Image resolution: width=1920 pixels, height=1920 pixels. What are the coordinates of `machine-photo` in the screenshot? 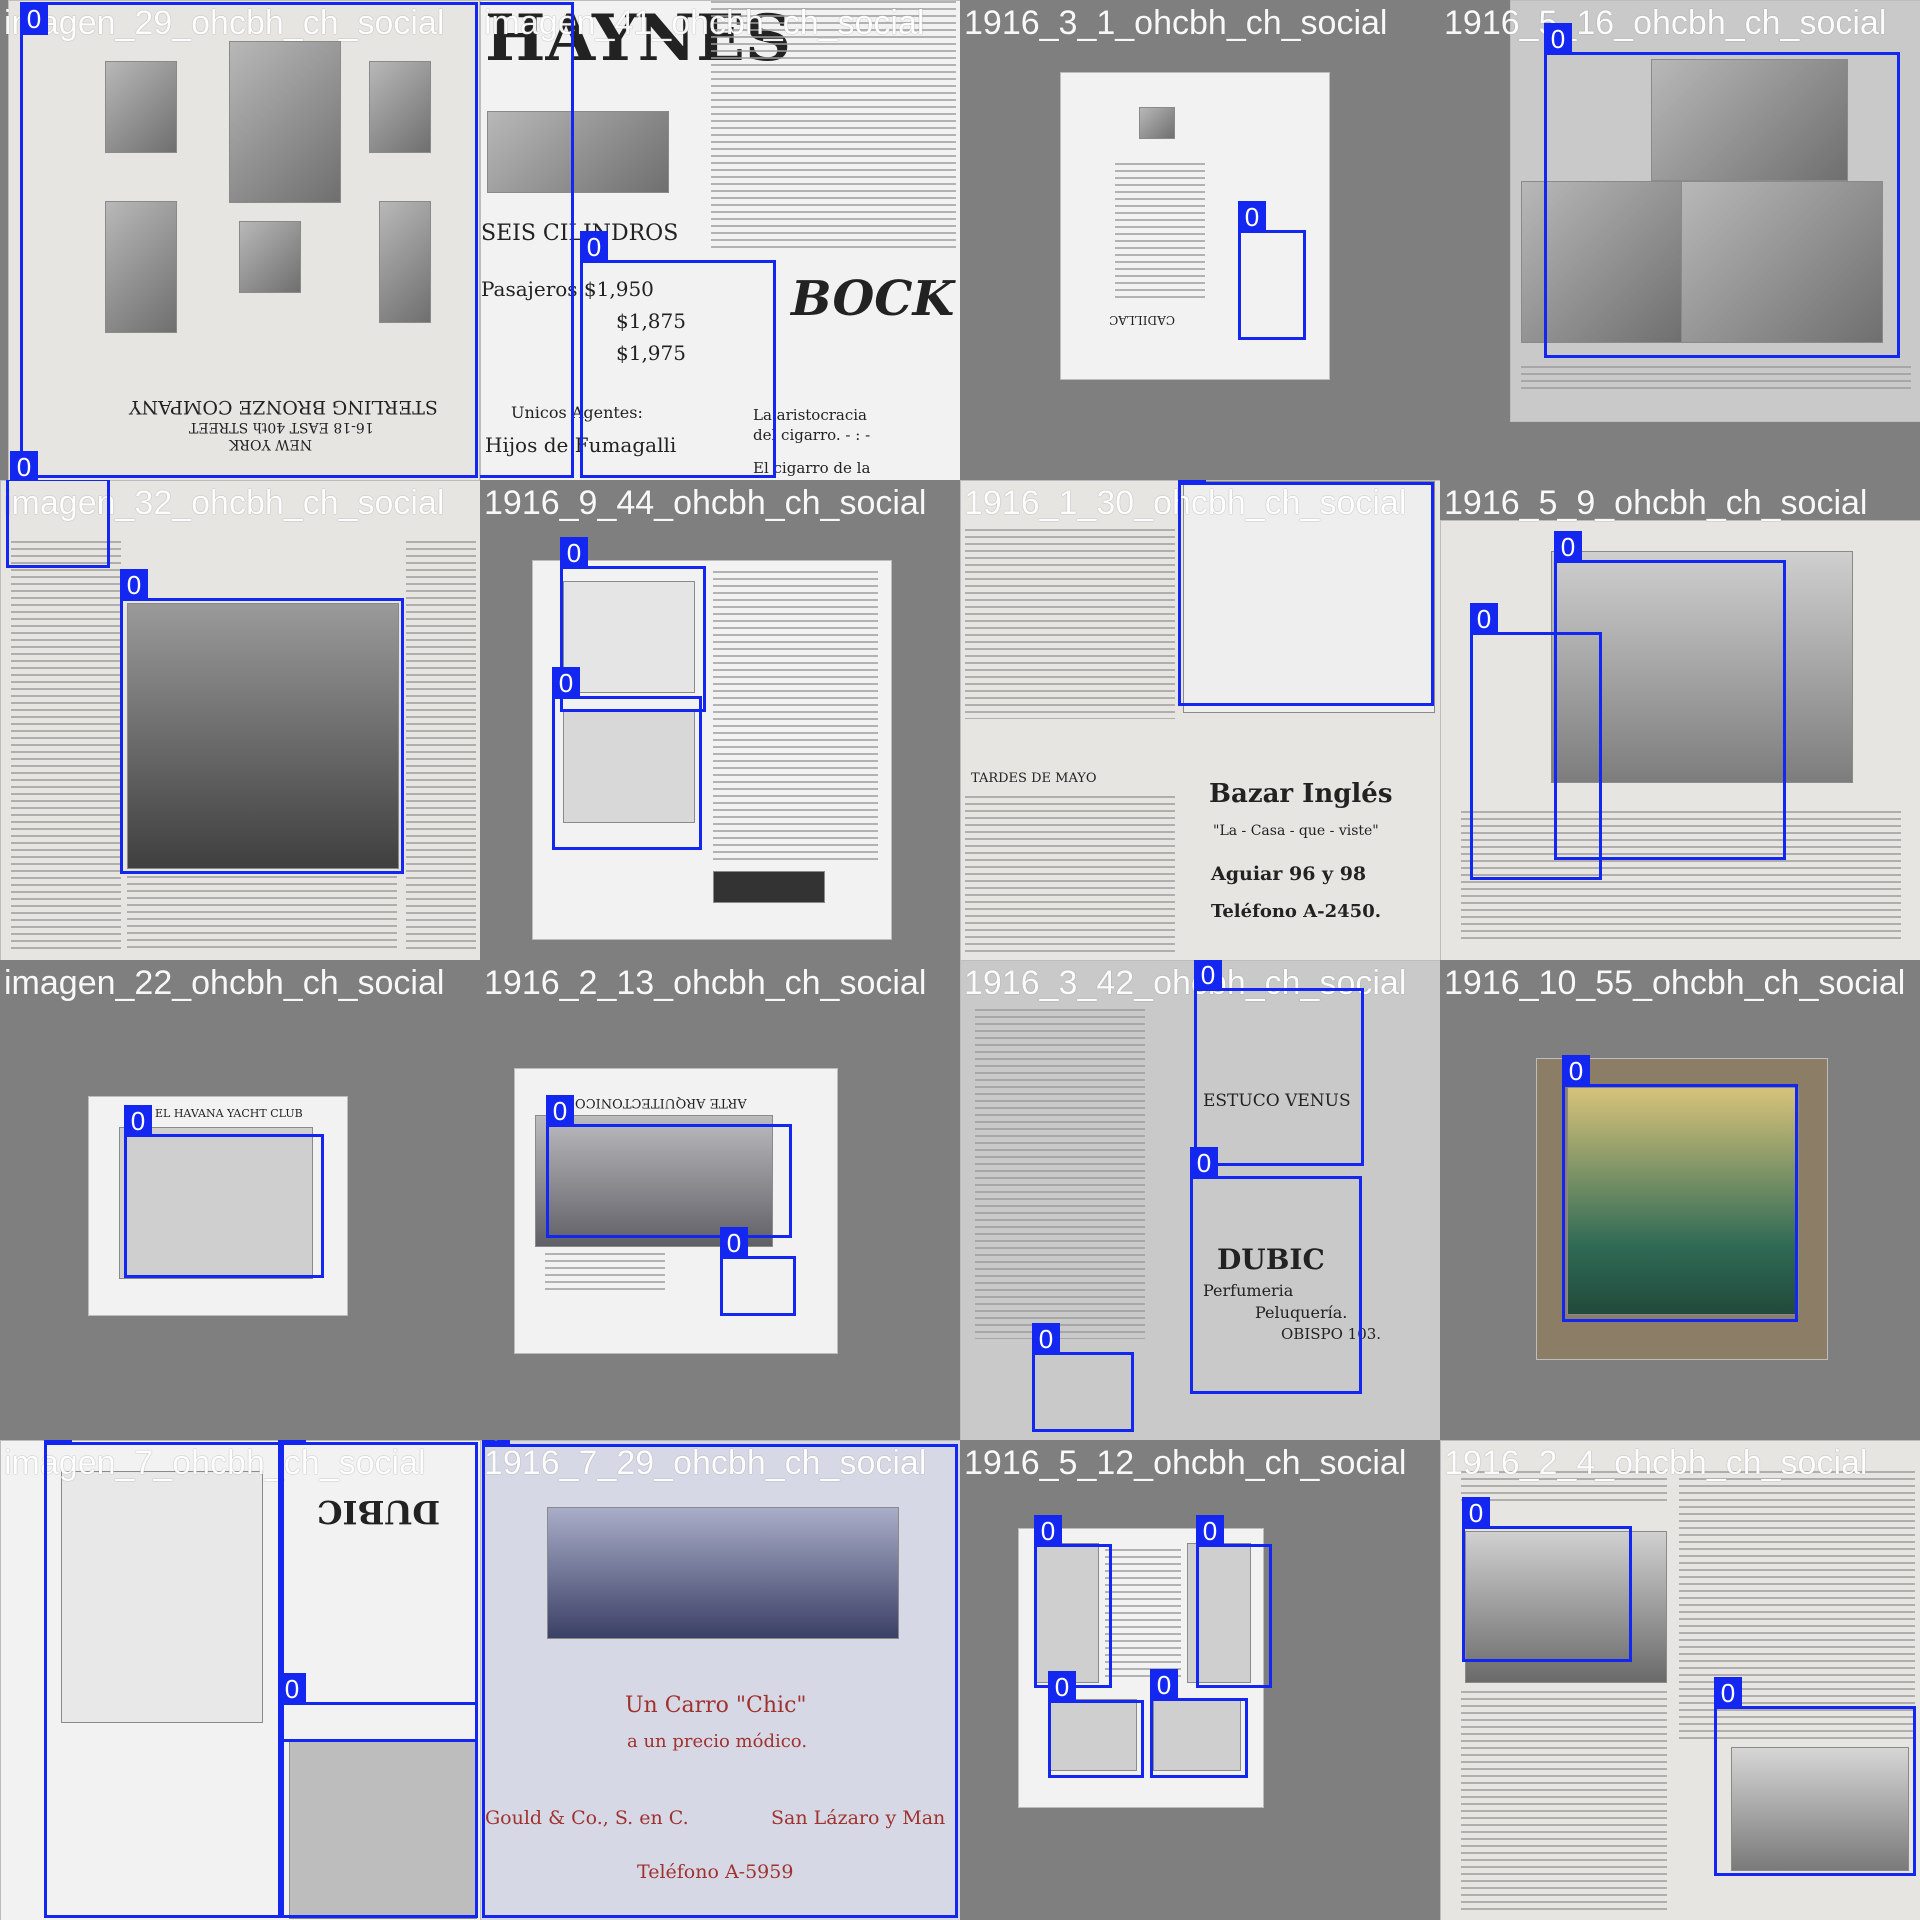 It's located at (263, 736).